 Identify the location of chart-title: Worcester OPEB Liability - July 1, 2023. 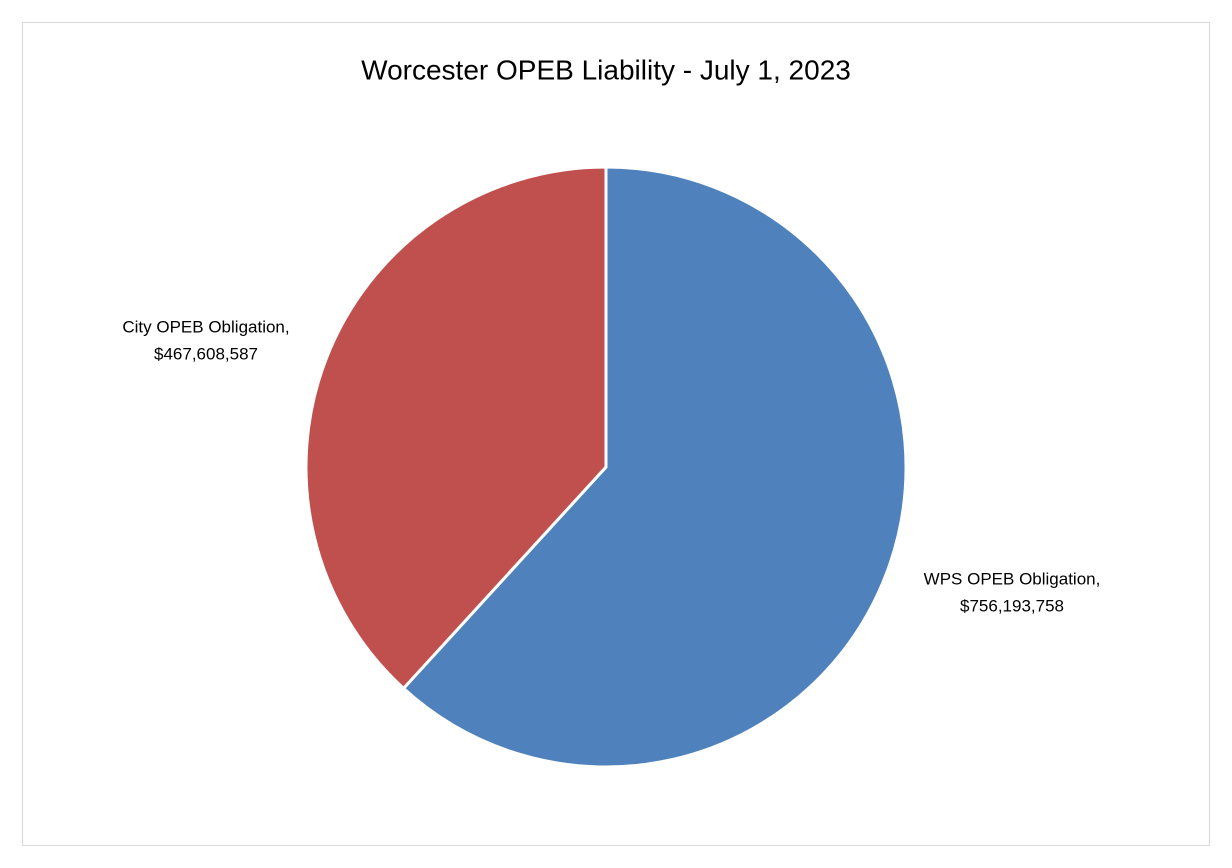
(606, 69).